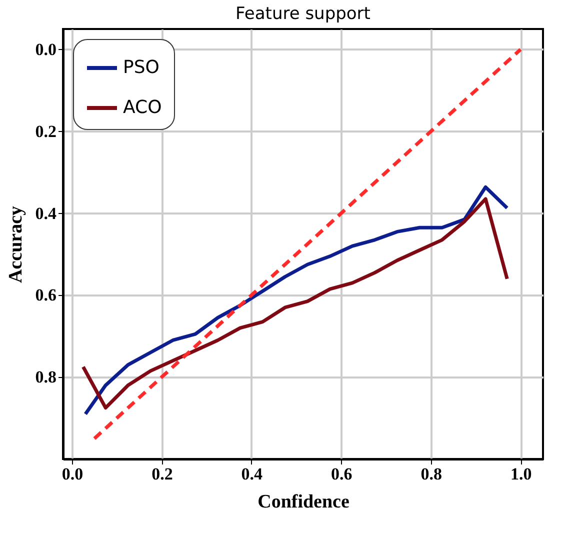 Image resolution: width=584 pixels, height=549 pixels. What do you see at coordinates (431, 474) in the screenshot?
I see `x-tick-label: 0.8` at bounding box center [431, 474].